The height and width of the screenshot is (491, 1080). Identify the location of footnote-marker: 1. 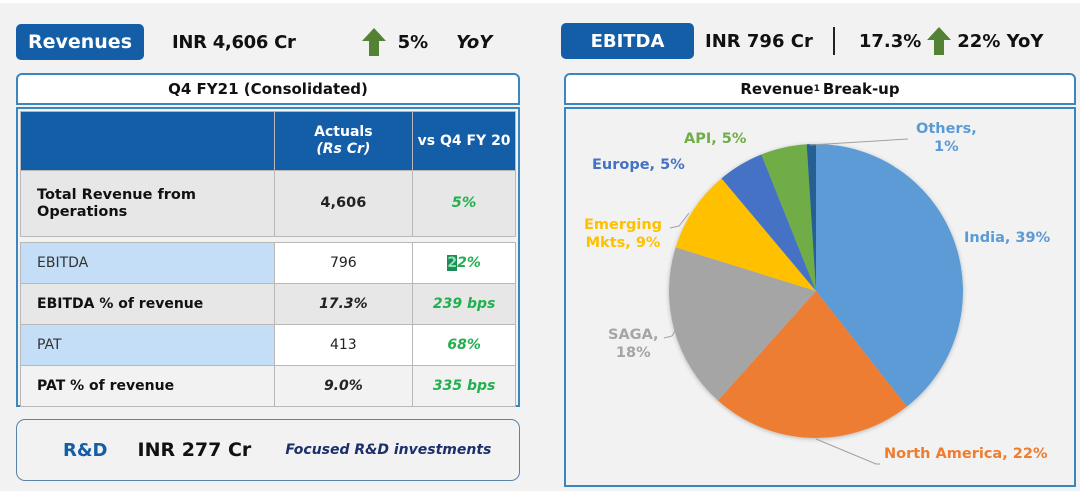
(816, 89).